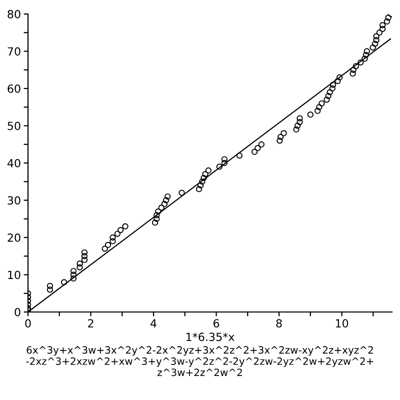 Image resolution: width=400 pixels, height=400 pixels. I want to click on y-tick-label: 60, so click(14, 88).